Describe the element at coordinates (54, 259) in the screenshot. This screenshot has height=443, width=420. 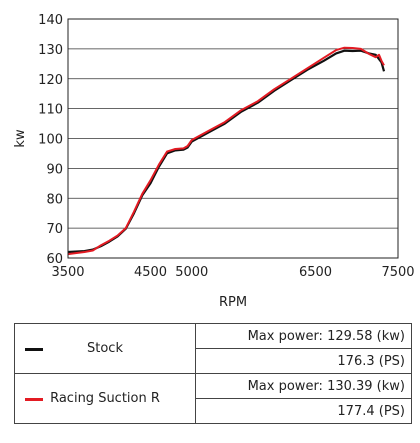
I see `y-tick-label: 60` at that location.